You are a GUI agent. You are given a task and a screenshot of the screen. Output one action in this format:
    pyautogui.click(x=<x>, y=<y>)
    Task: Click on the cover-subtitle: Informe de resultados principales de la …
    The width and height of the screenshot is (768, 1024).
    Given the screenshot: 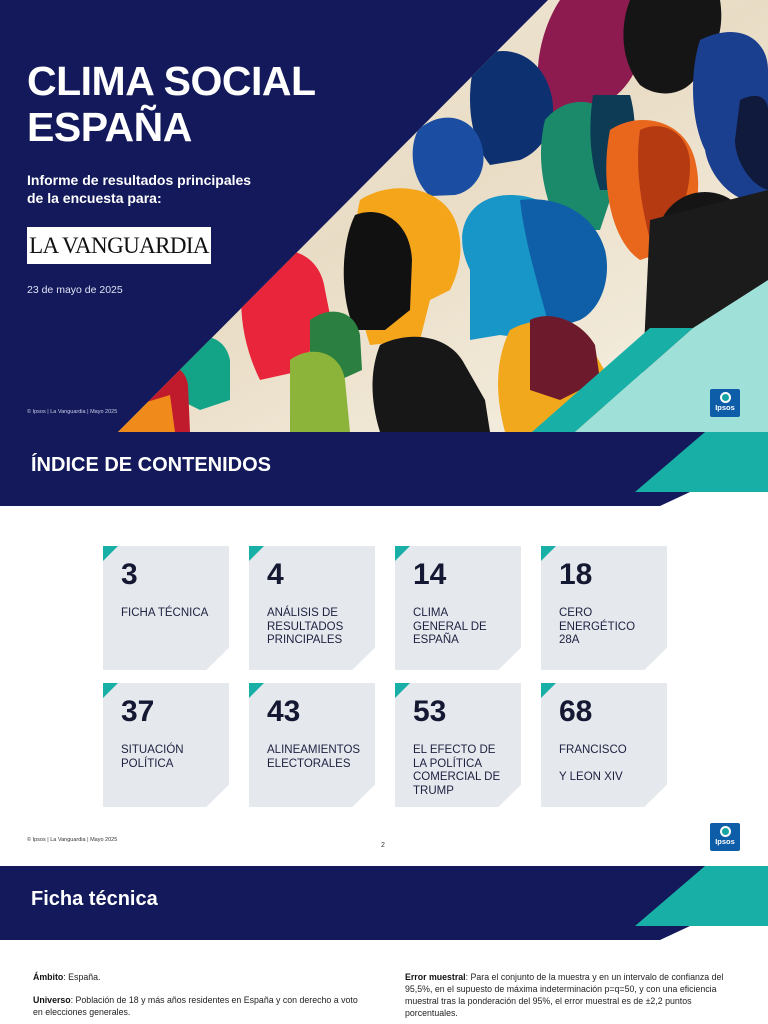 What is the action you would take?
    pyautogui.click(x=147, y=189)
    